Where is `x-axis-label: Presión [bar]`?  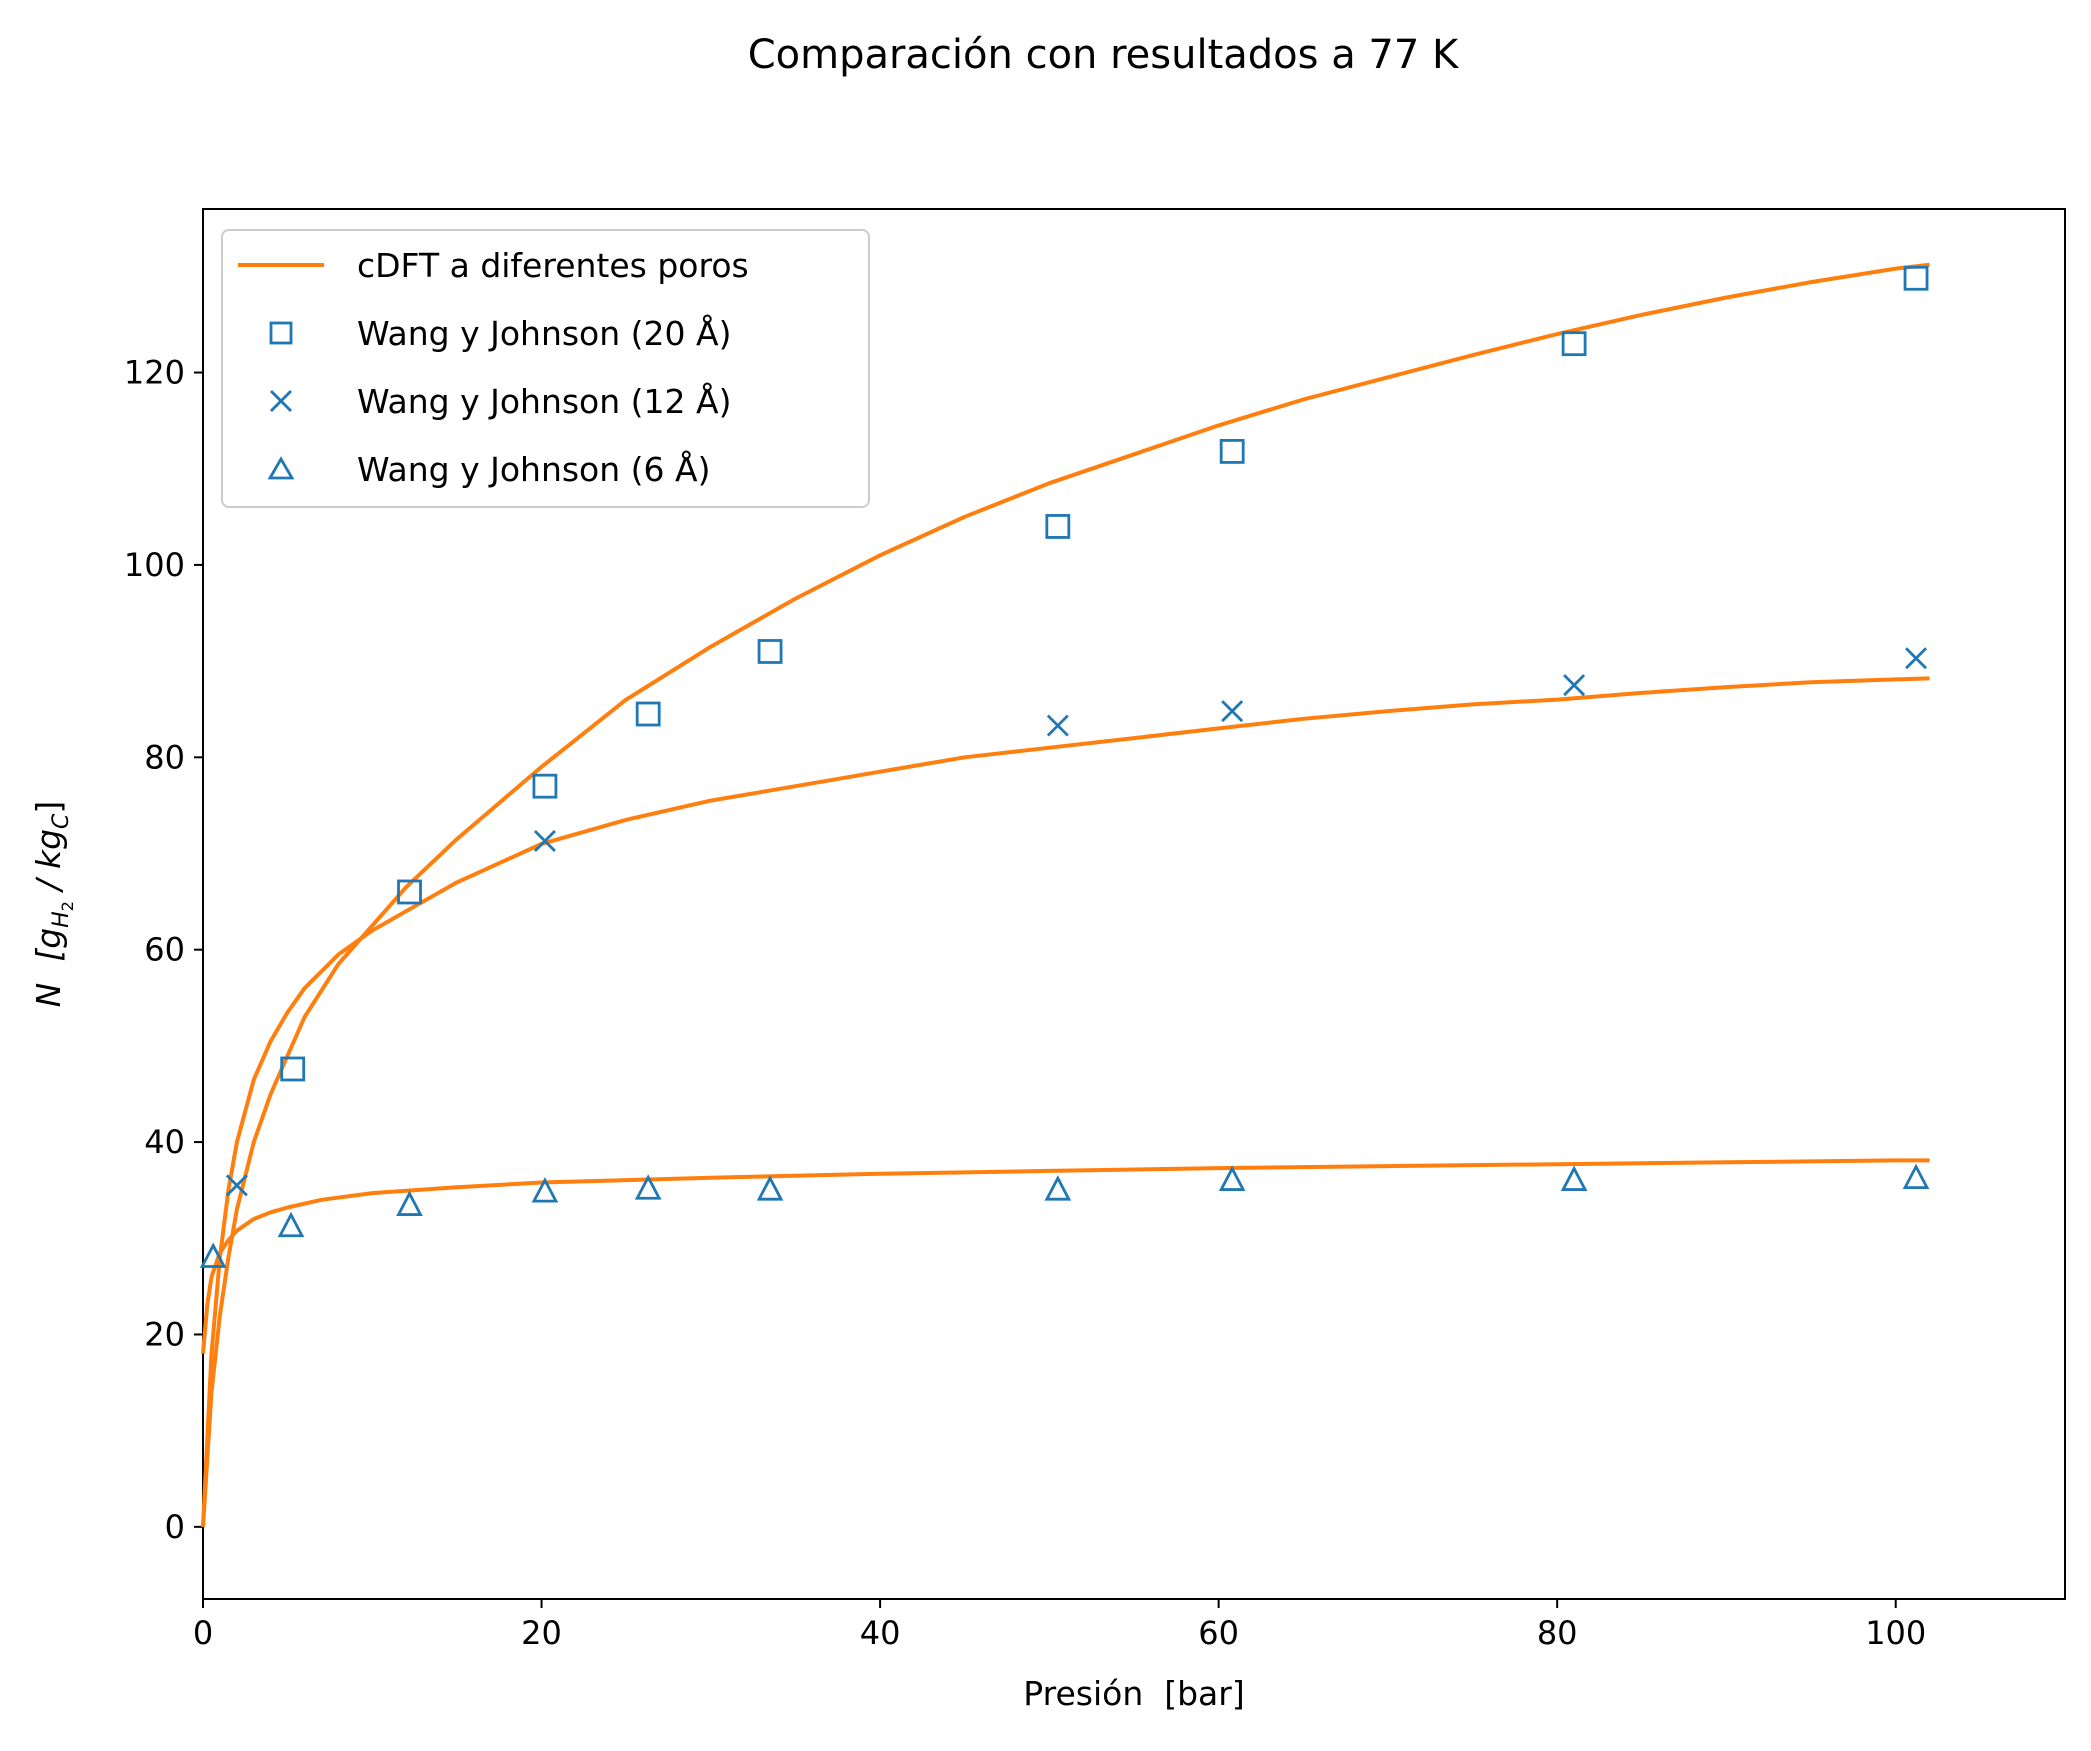
x-axis-label: Presión [bar] is located at coordinates (1133, 1693).